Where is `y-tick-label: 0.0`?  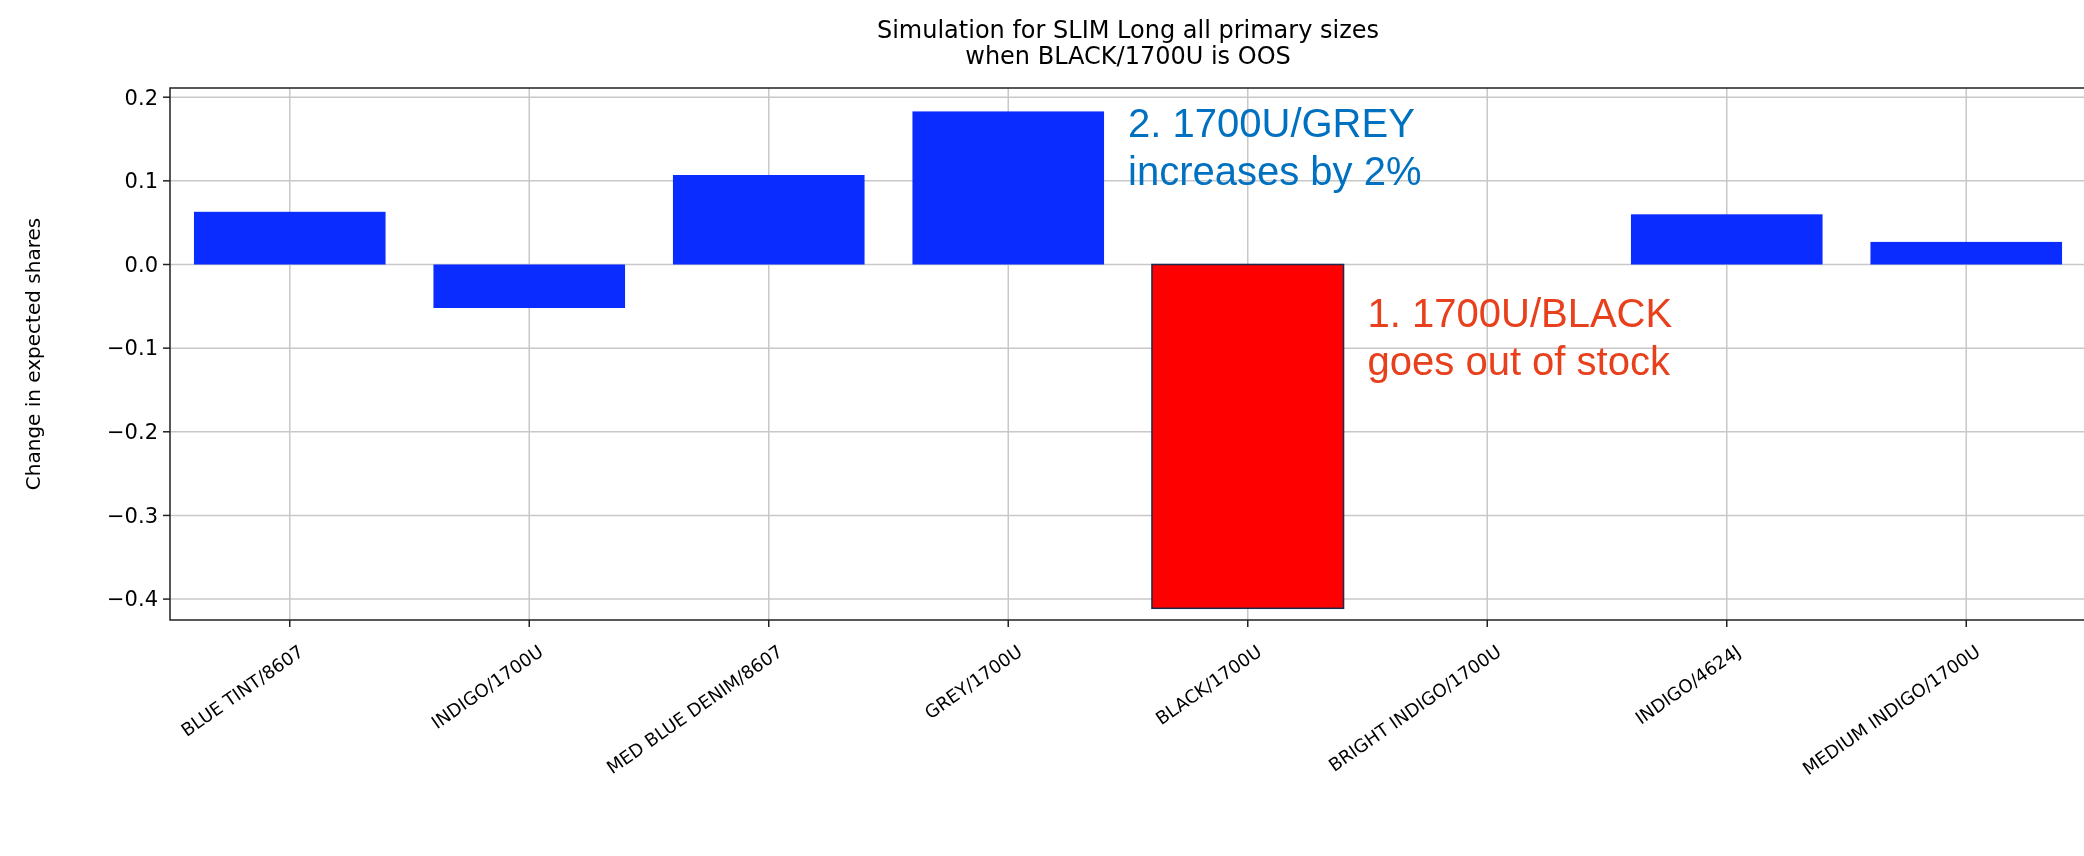
y-tick-label: 0.0 is located at coordinates (141, 264).